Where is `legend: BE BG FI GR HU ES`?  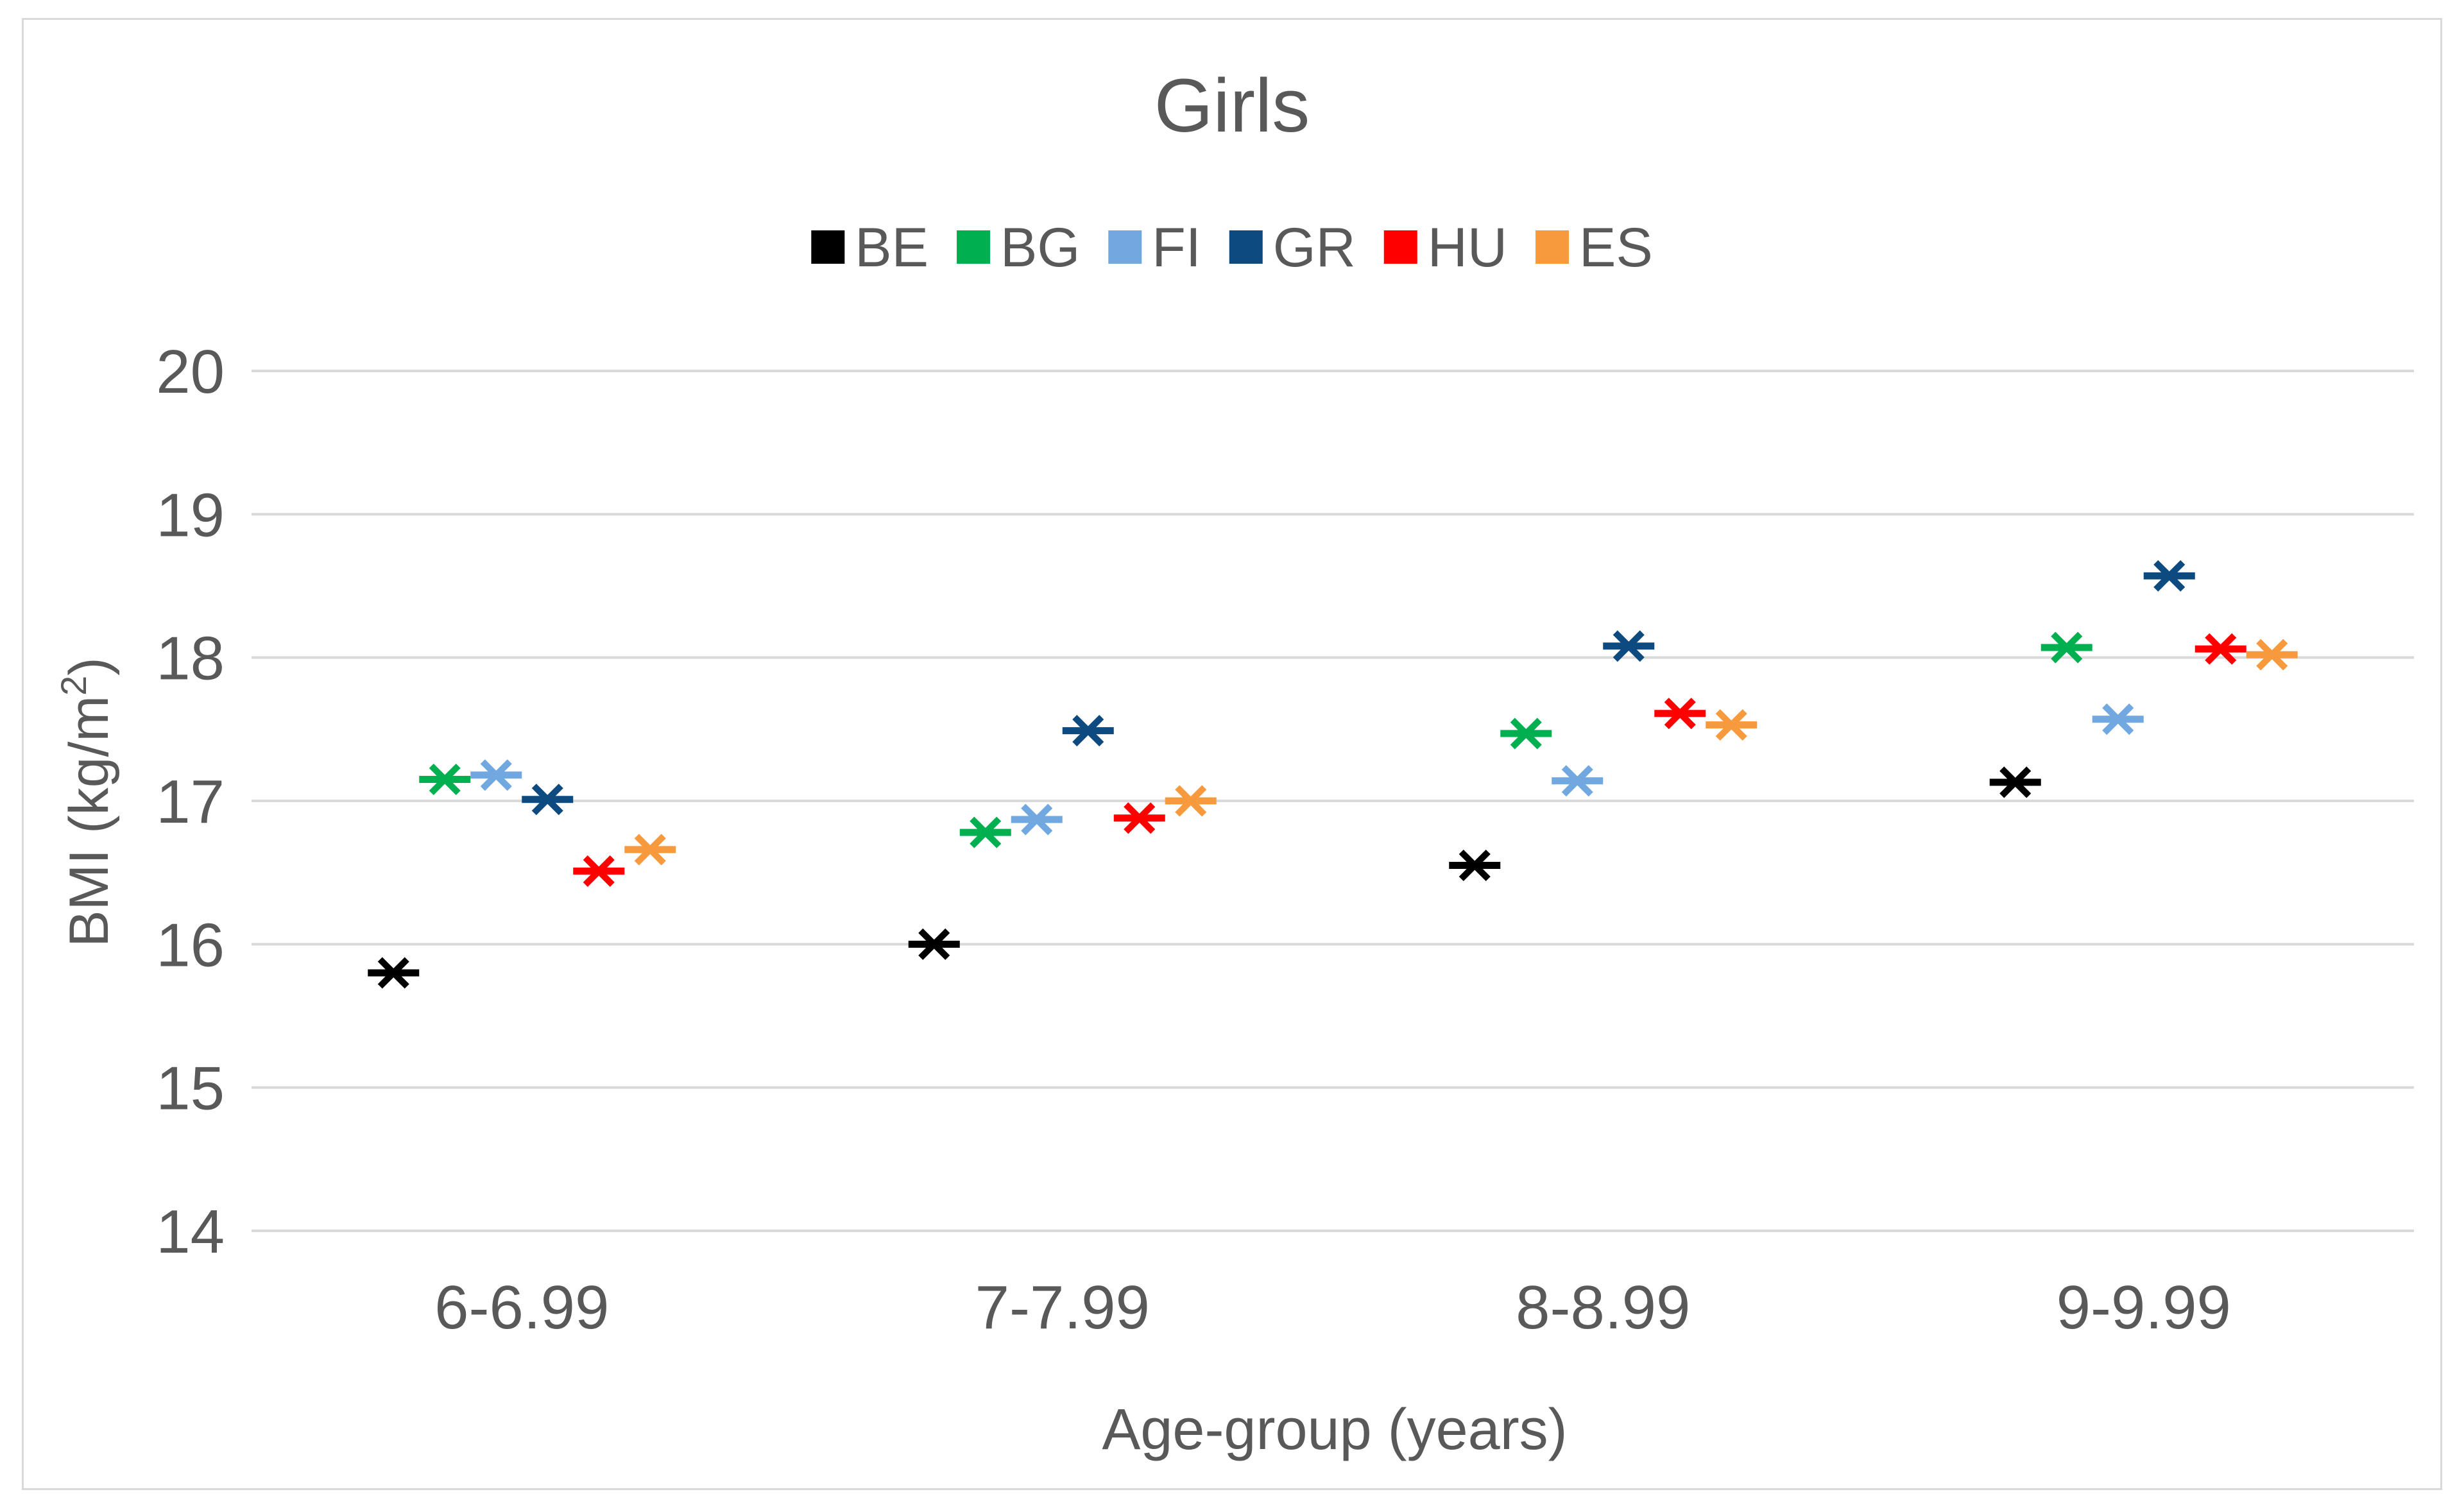 legend: BE BG FI GR HU ES is located at coordinates (1232, 248).